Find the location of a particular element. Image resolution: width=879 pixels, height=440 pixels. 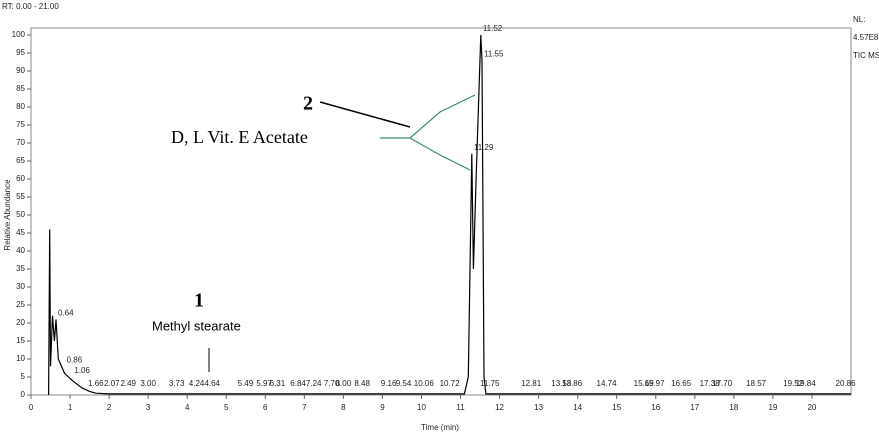

x-tick-label: 15 is located at coordinates (616, 407).